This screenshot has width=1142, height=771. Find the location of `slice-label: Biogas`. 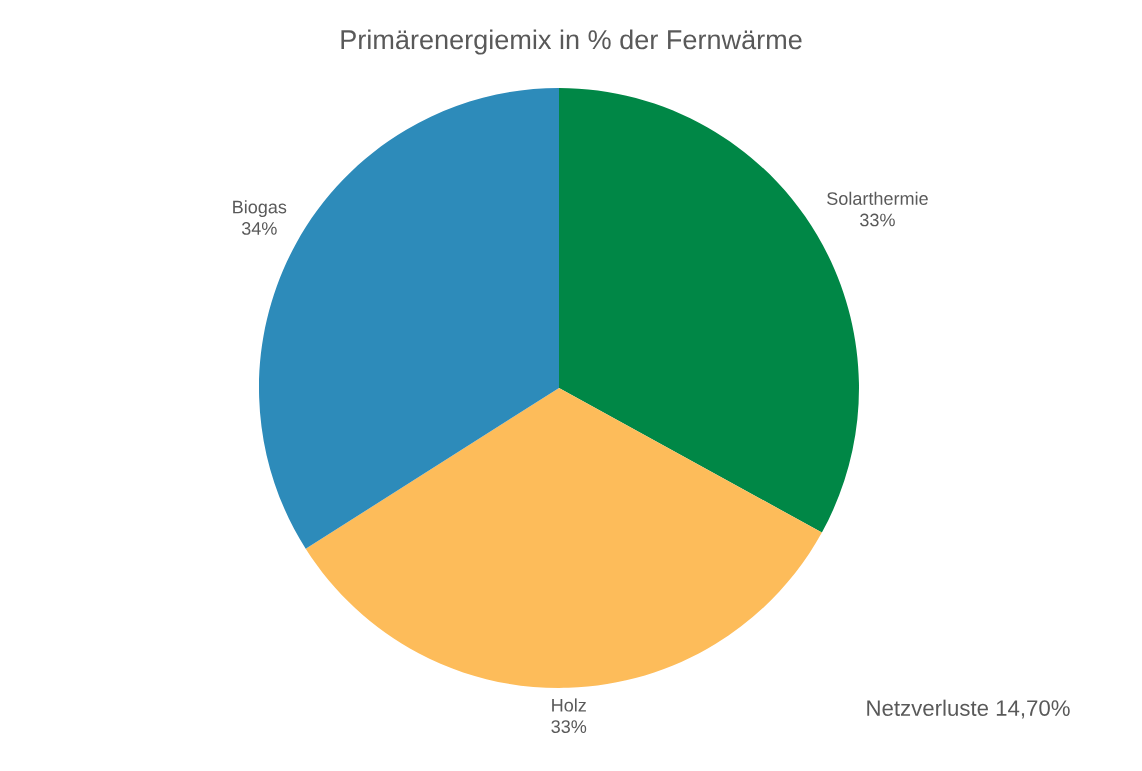

slice-label: Biogas is located at coordinates (260, 208).